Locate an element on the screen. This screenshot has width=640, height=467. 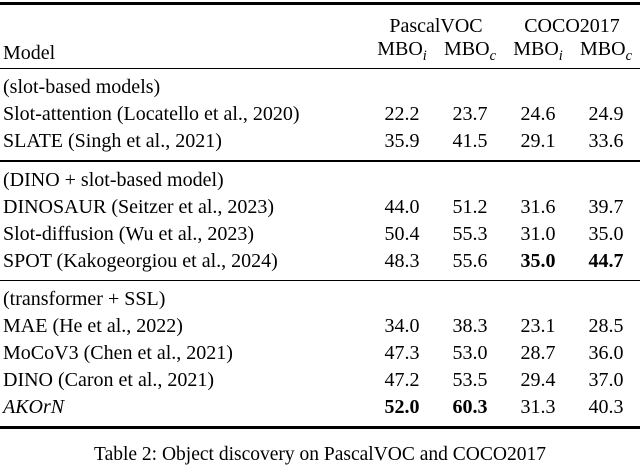
model-name: MoCoV3 (Chen et al., 2021) is located at coordinates (118, 353).